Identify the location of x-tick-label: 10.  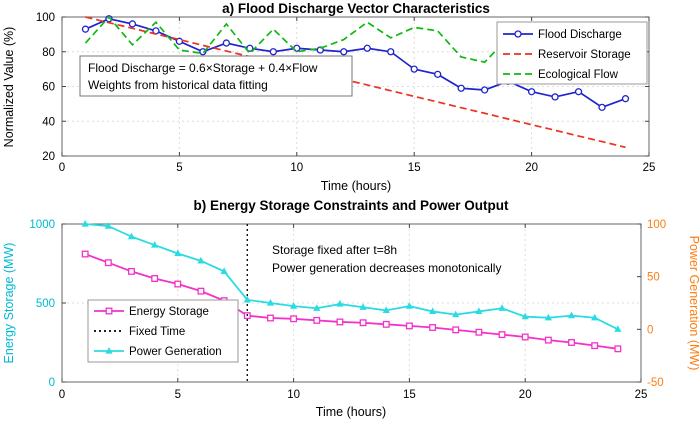
(296, 168).